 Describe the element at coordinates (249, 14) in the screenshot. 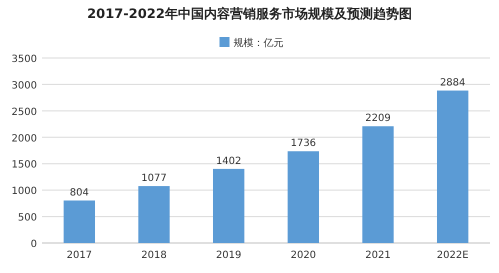

I see `chart-title: 2017-2022年中国内容营销服务市场规模及预测趋势图` at that location.